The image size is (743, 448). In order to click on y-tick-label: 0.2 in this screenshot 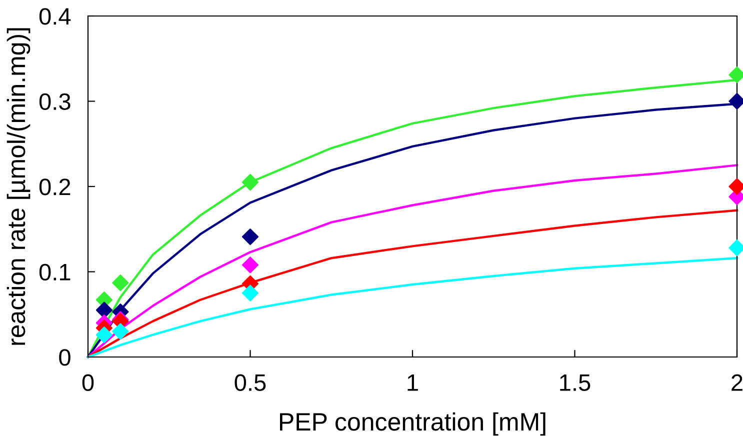, I will do `click(54, 187)`.